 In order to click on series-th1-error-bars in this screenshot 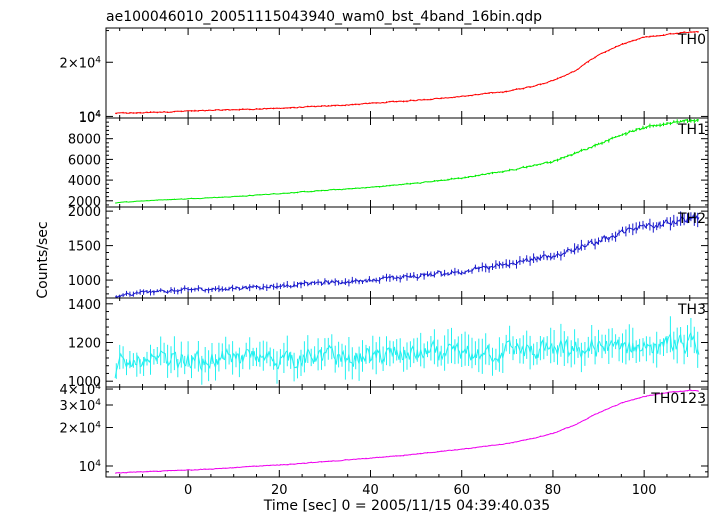, I will do `click(407, 161)`.